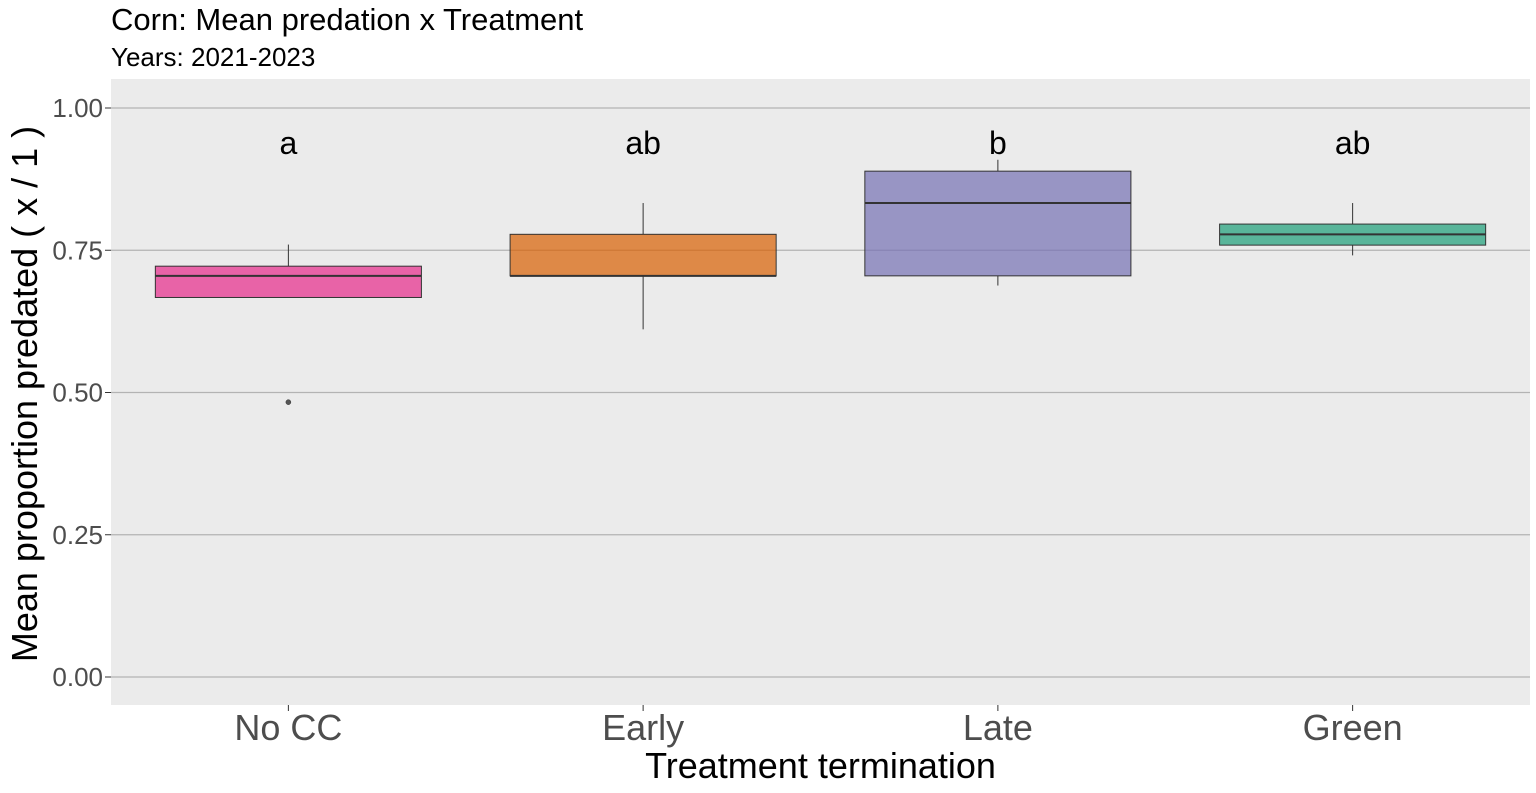 The height and width of the screenshot is (793, 1536). I want to click on y-tick-label: 0.25, so click(77, 535).